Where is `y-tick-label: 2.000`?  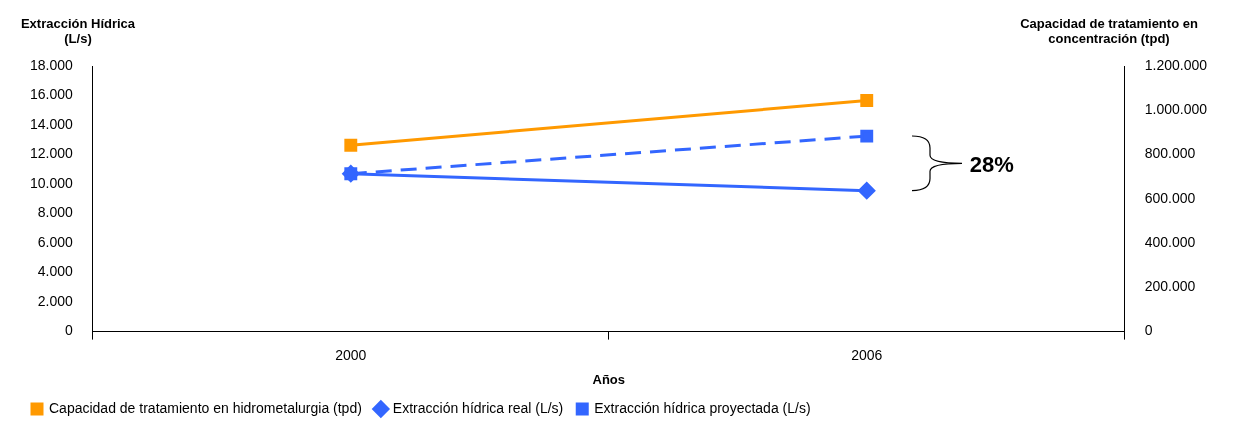
y-tick-label: 2.000 is located at coordinates (55, 300).